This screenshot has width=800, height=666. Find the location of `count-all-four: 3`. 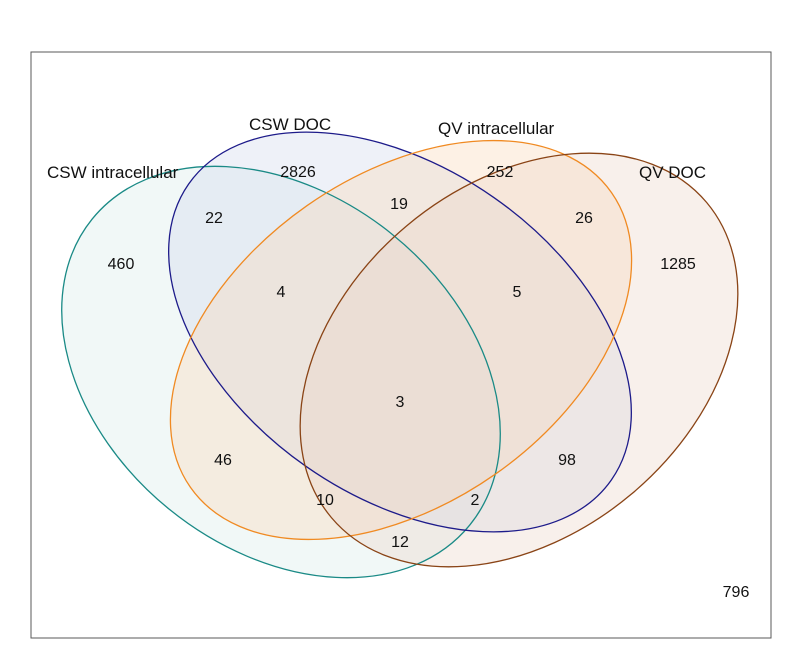

count-all-four: 3 is located at coordinates (400, 402).